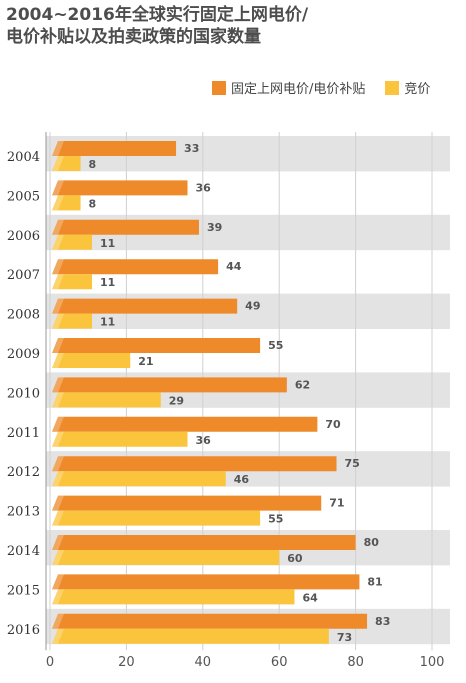 This screenshot has width=466, height=683. I want to click on data-label-feed-in-tariff-2015: 81, so click(374, 581).